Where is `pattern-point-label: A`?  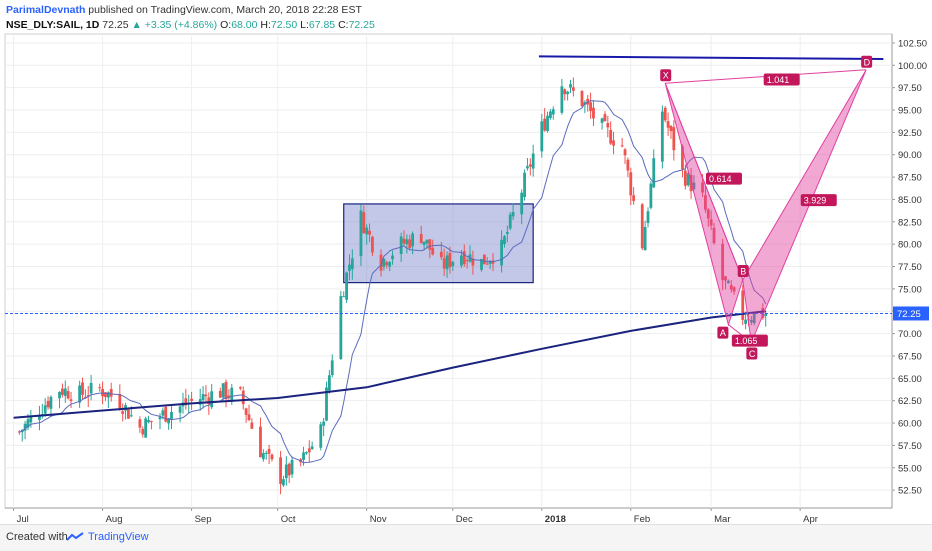 pattern-point-label: A is located at coordinates (723, 333).